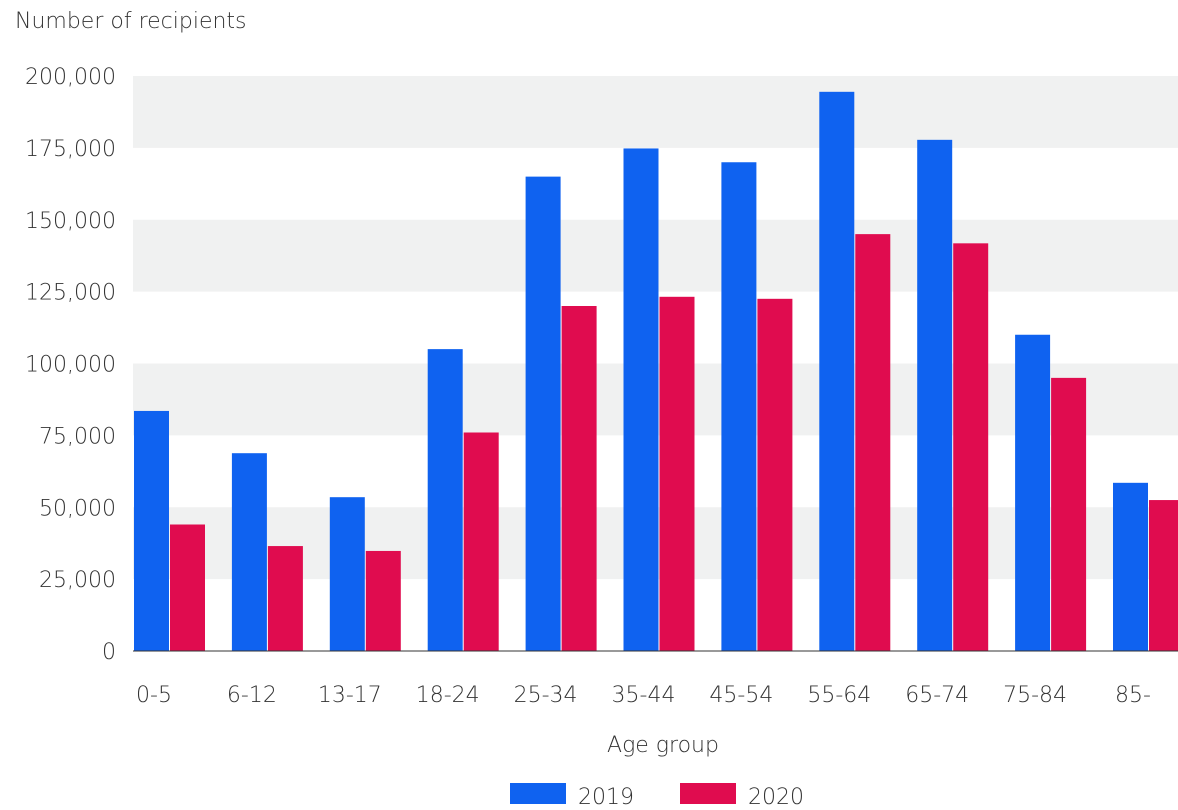  I want to click on x-tick-label: 65-74, so click(937, 695).